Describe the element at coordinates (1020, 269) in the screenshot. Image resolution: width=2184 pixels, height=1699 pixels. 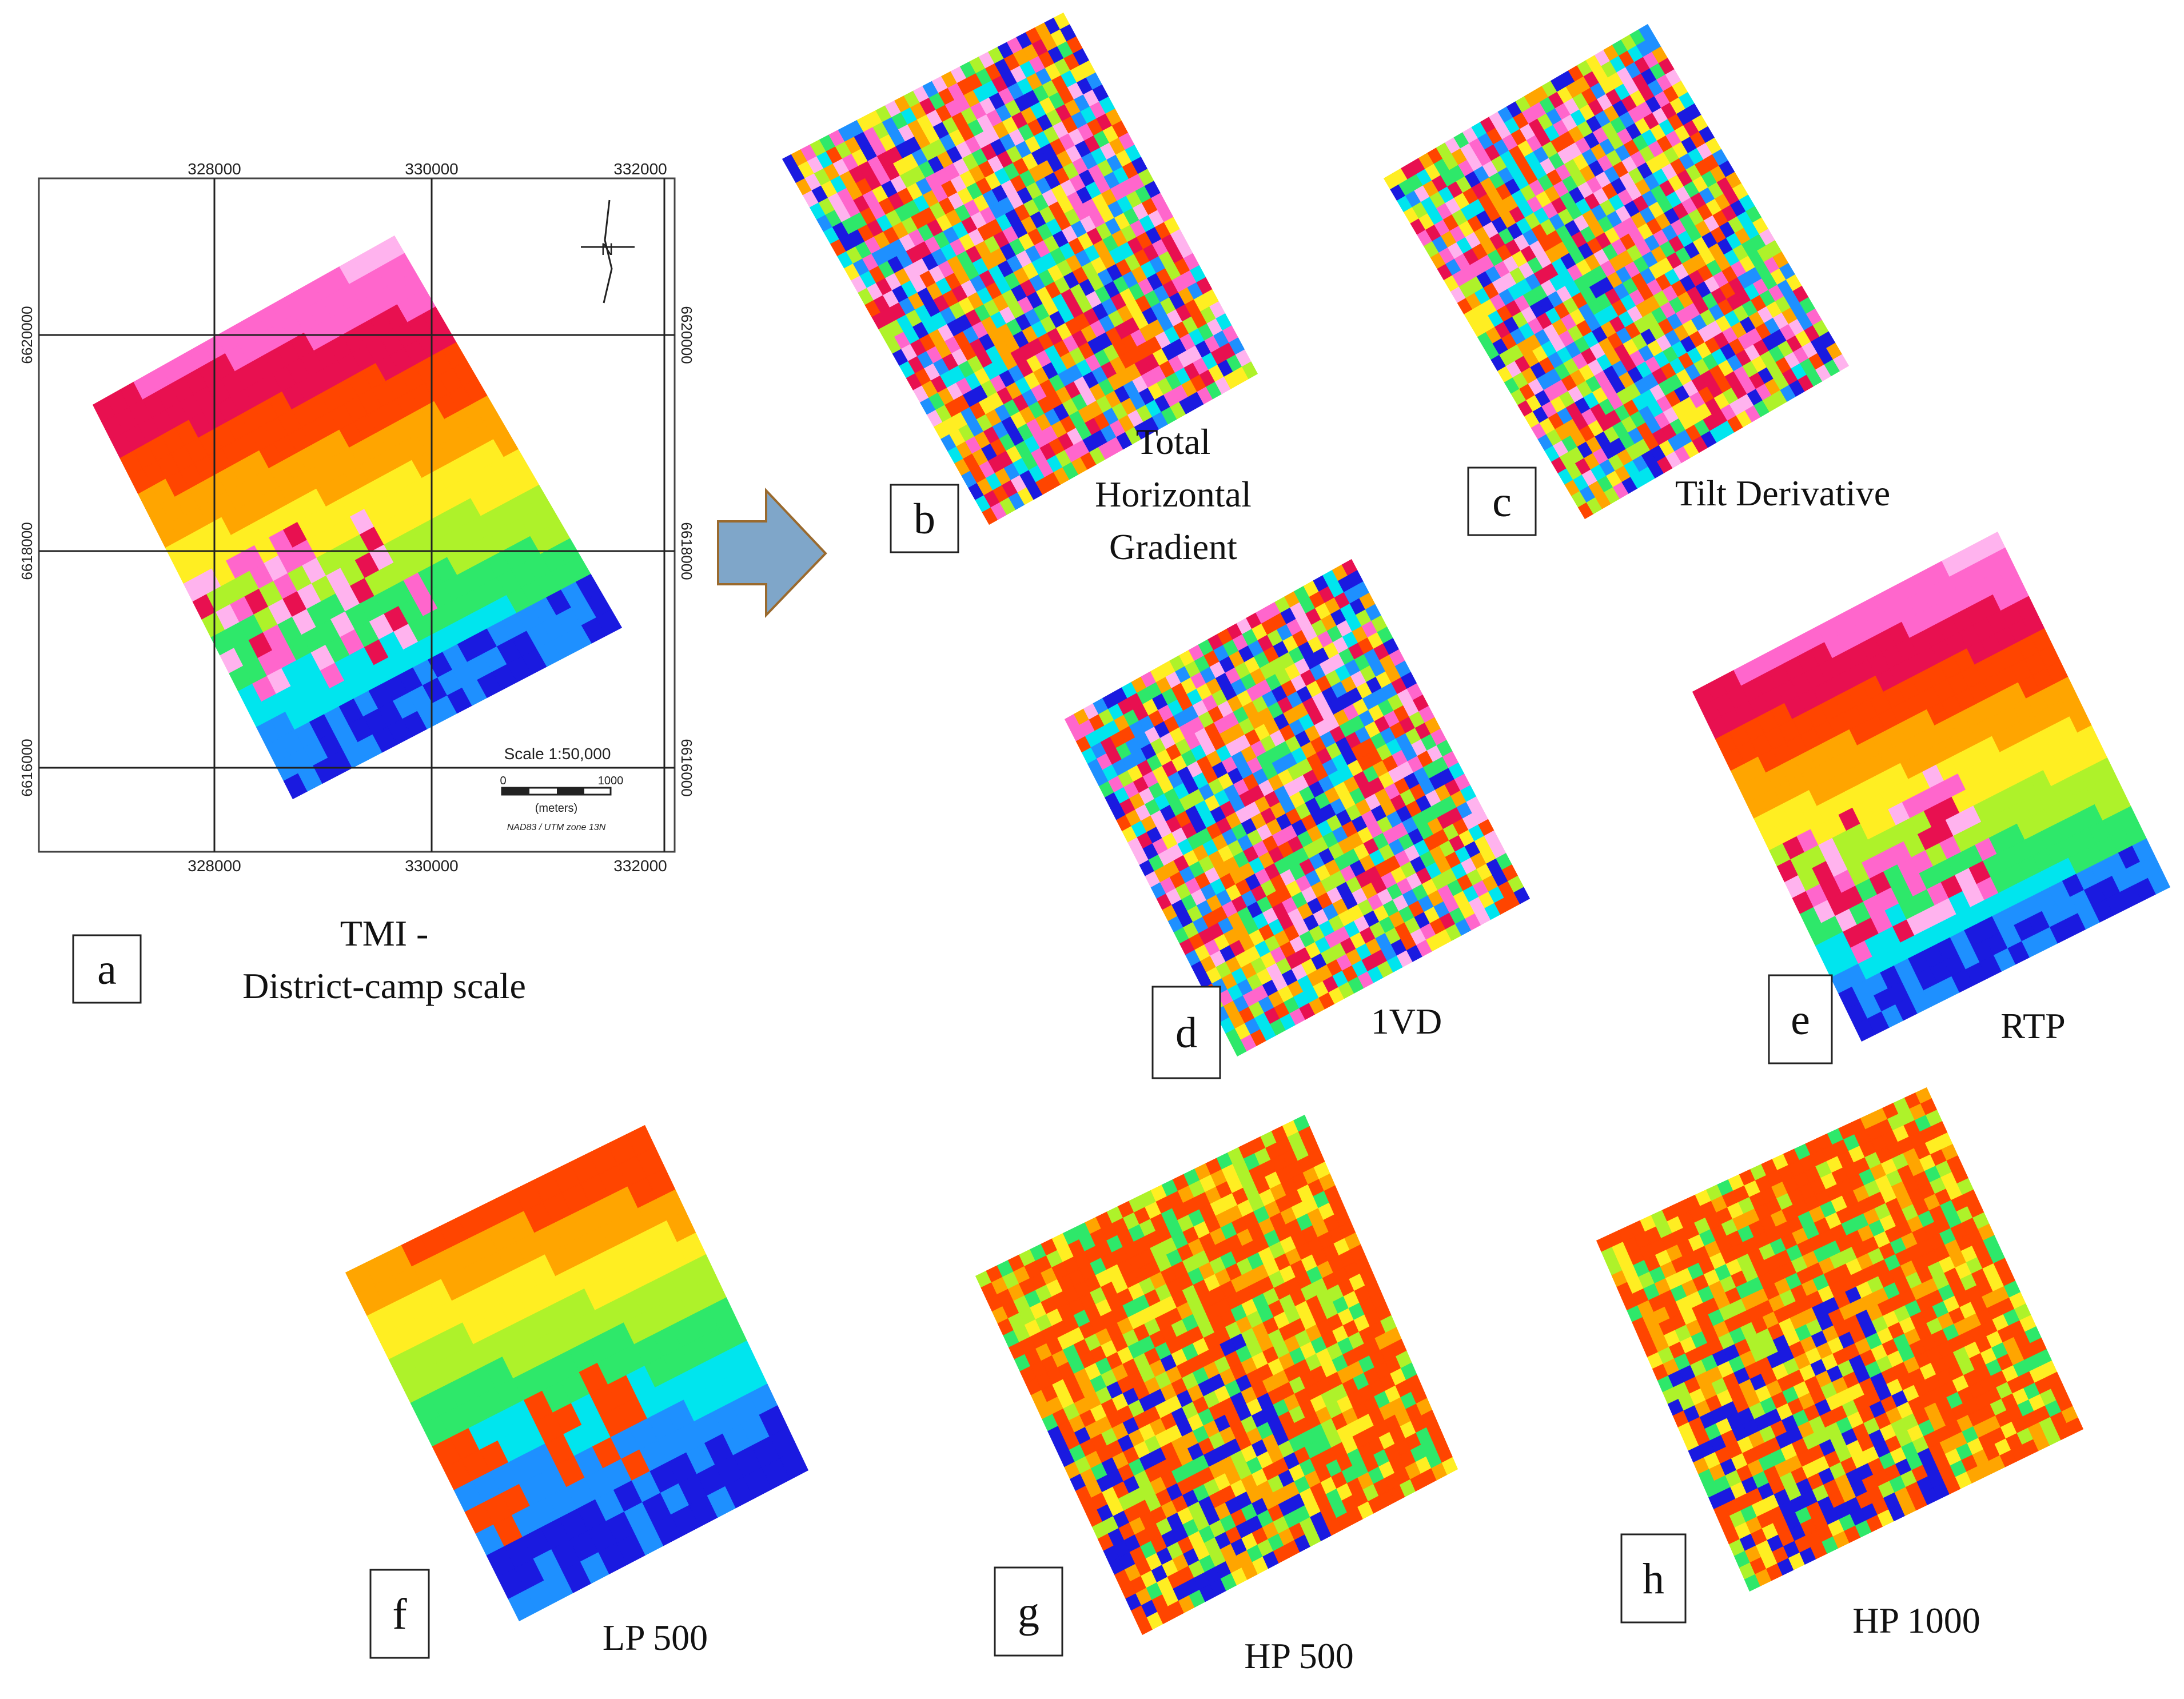
I see `panel-image-b` at that location.